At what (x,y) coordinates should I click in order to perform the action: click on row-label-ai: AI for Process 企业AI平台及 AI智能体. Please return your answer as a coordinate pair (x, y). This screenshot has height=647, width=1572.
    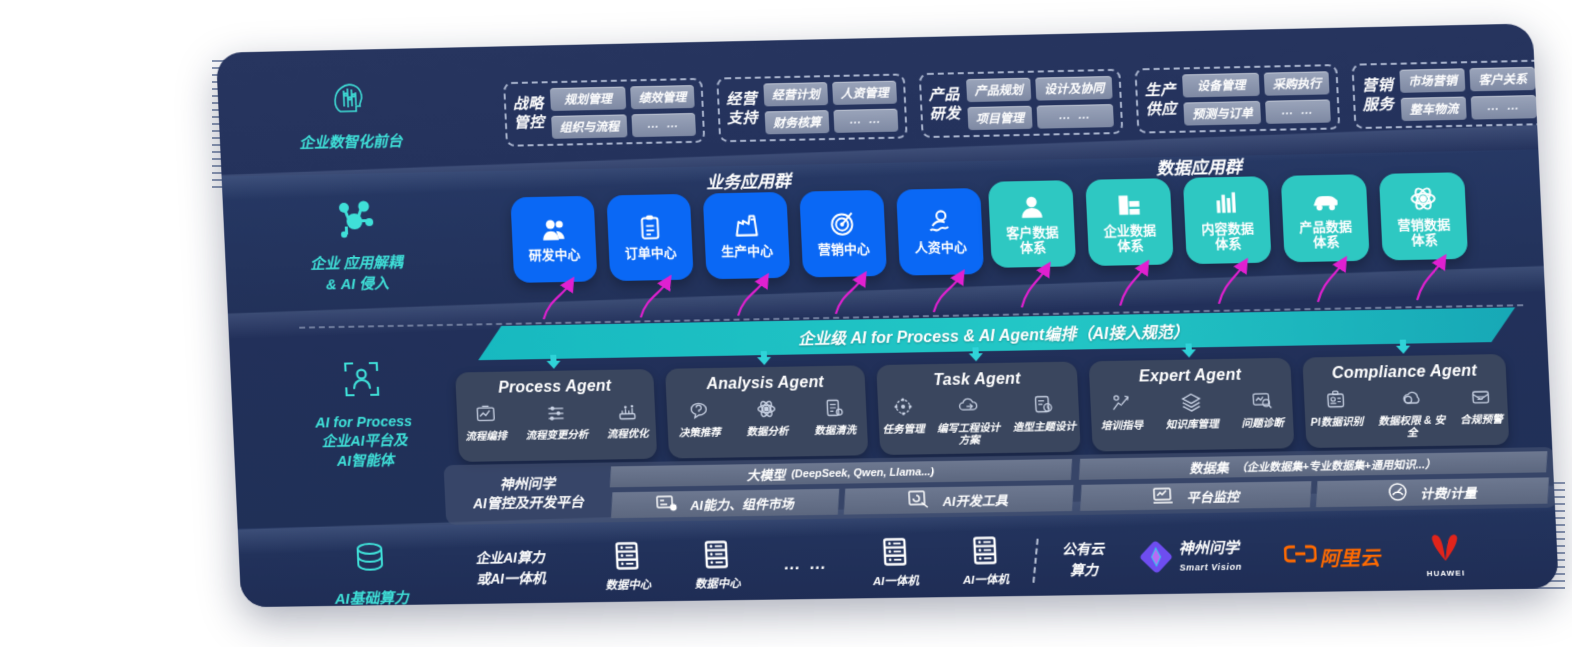
    Looking at the image, I should click on (363, 415).